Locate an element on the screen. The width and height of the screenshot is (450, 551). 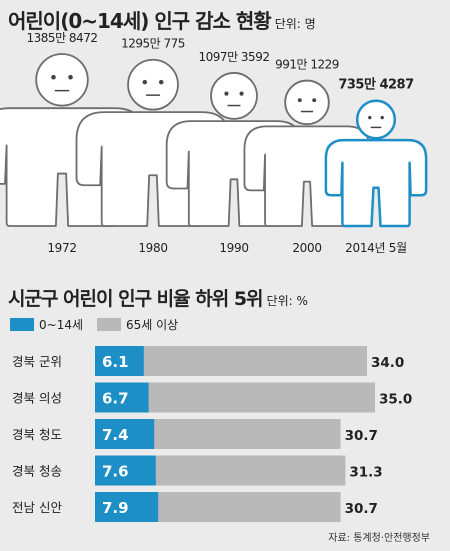
elderly-value-4: 30.7 is located at coordinates (361, 509).